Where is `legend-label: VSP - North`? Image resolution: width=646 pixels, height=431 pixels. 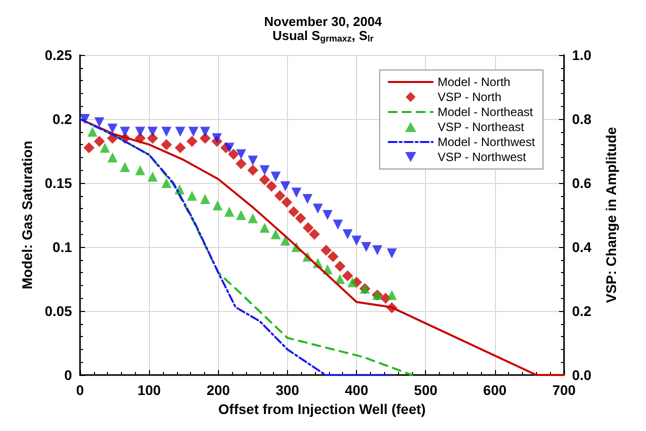 legend-label: VSP - North is located at coordinates (470, 97).